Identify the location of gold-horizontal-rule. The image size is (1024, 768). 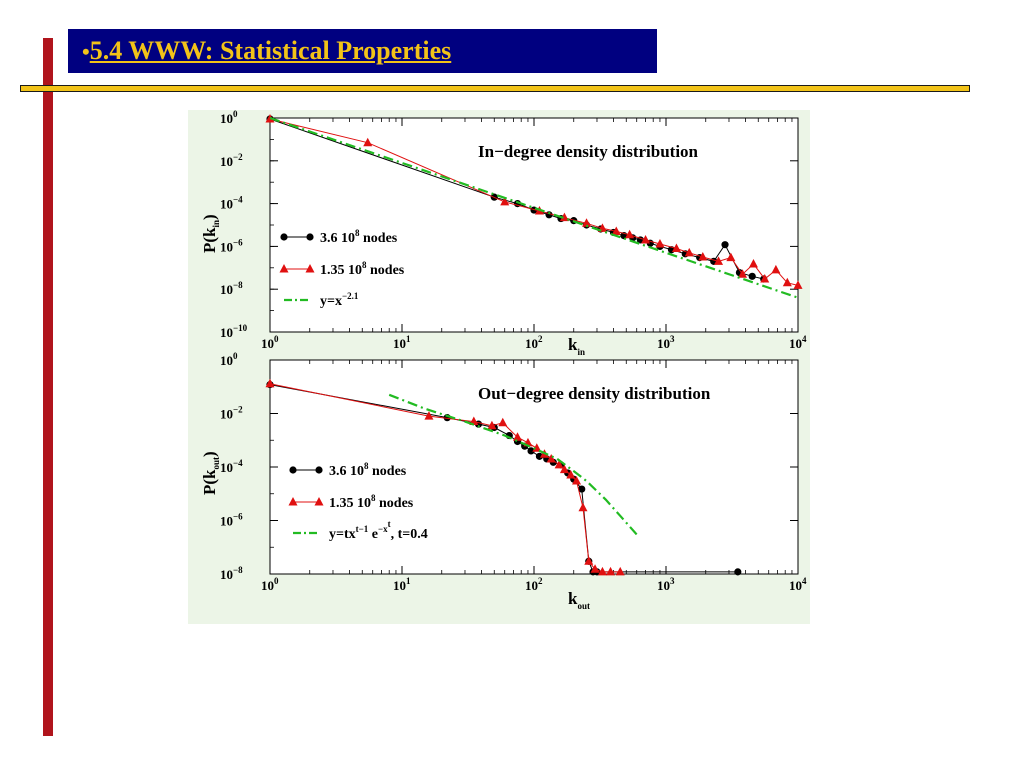
(495, 88).